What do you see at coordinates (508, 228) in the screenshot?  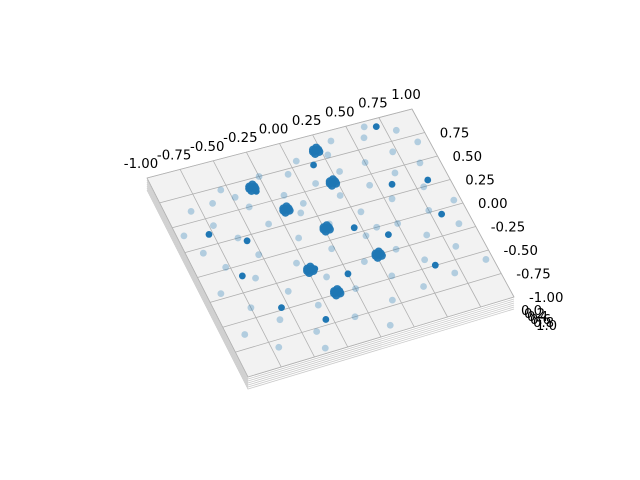 I see `y-tick-label: -0.25` at bounding box center [508, 228].